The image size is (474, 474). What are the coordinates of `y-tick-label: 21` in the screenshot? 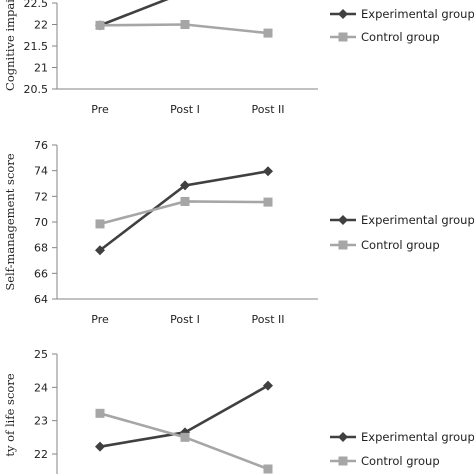 It's located at (41, 68).